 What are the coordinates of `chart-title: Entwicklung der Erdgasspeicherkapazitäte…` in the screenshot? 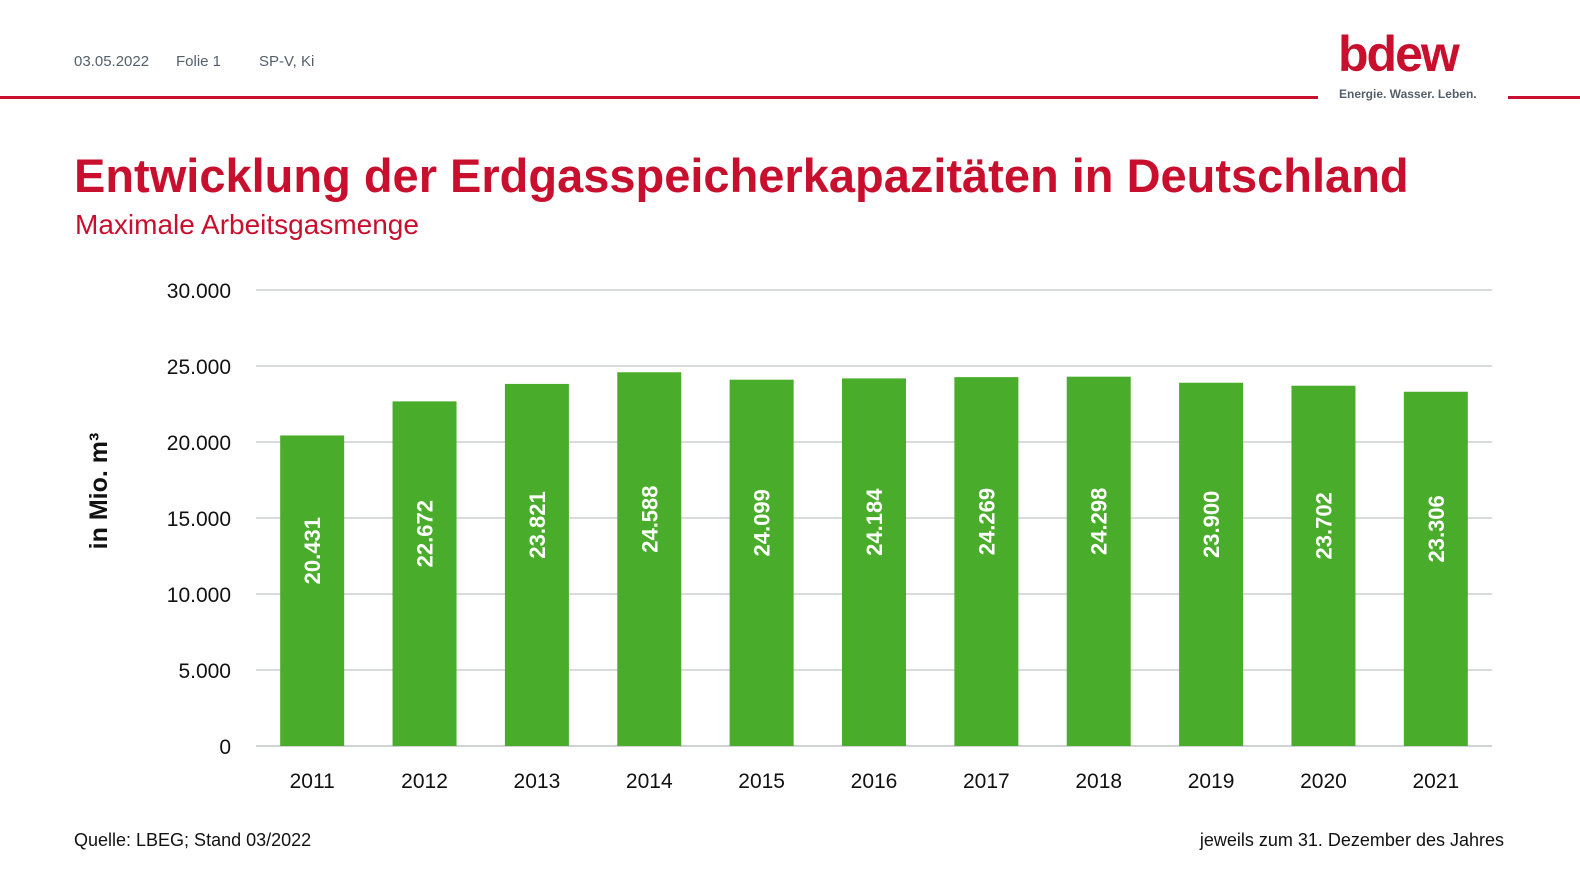 It's located at (741, 175).